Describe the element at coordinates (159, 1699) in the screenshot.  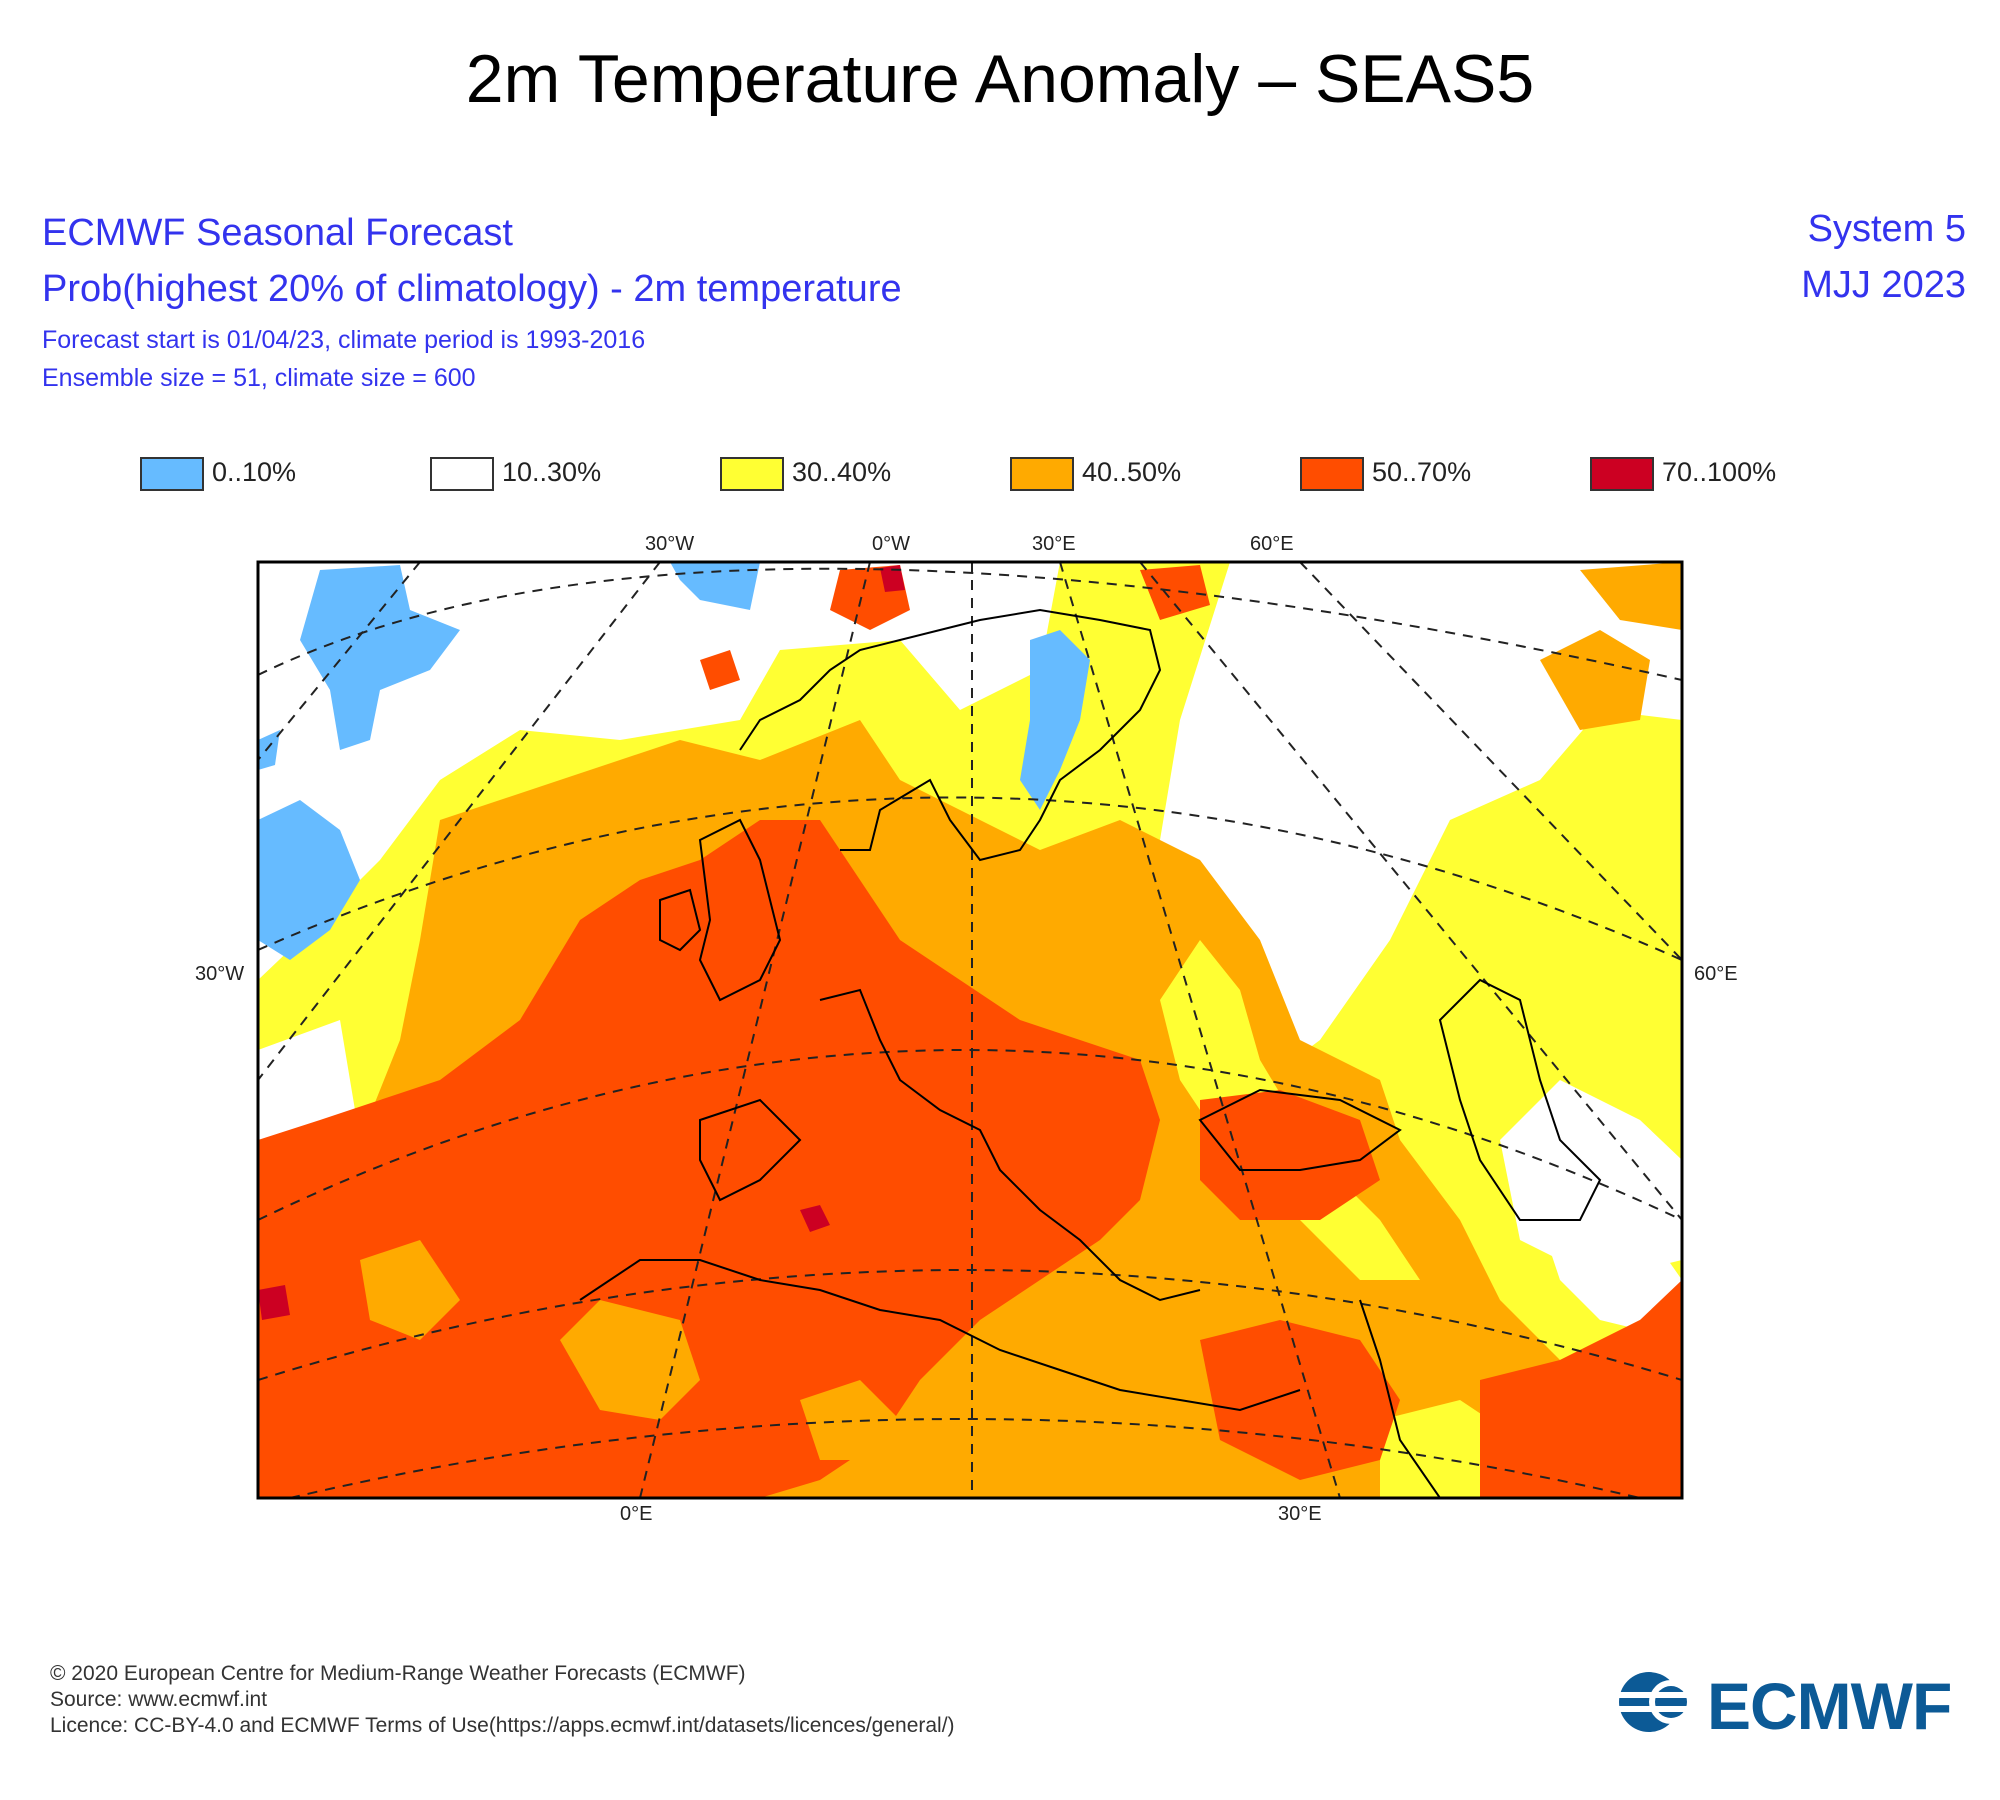
I see `footer-source: Source: www.ecmwf.int` at that location.